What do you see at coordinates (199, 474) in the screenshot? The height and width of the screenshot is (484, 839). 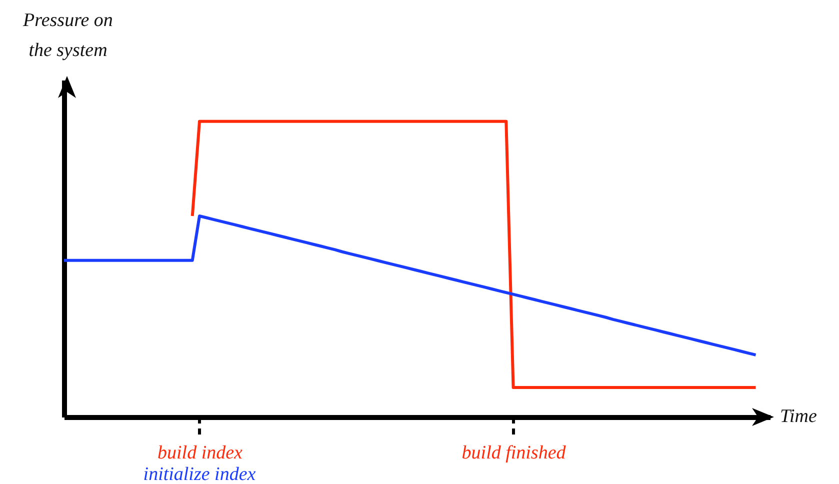 I see `text: initialize index` at bounding box center [199, 474].